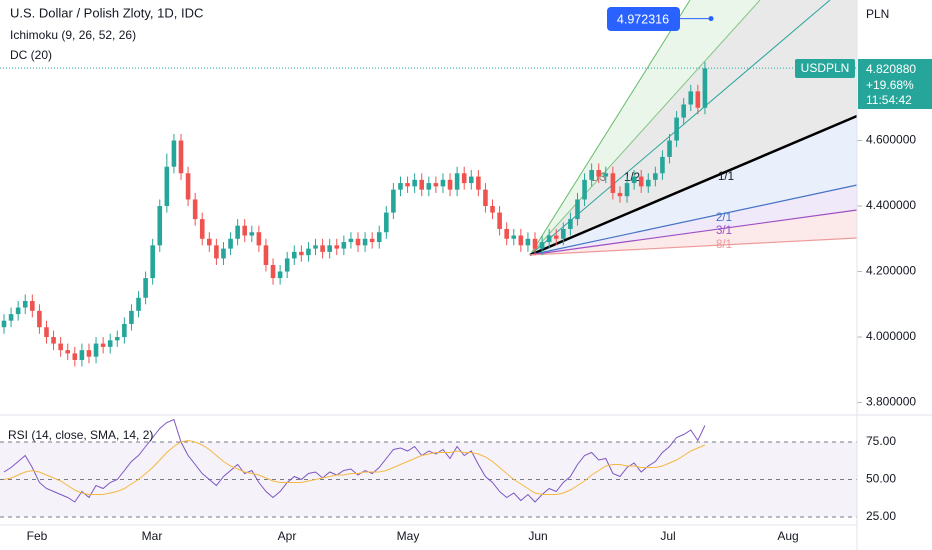  Describe the element at coordinates (891, 336) in the screenshot. I see `y-tick-label: 4.000000` at that location.